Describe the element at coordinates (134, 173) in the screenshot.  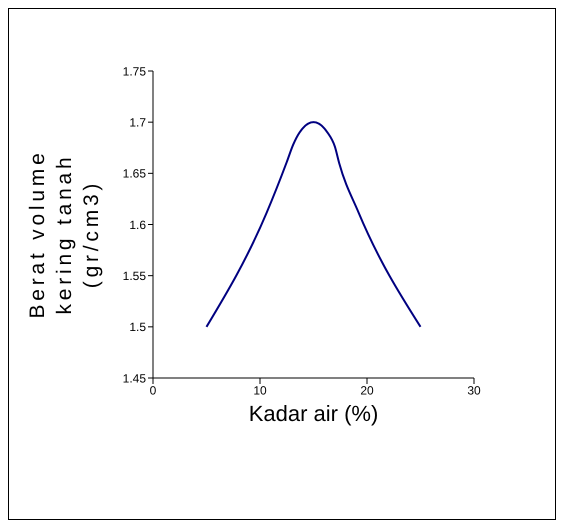
I see `y-tick-label: 1.65` at that location.